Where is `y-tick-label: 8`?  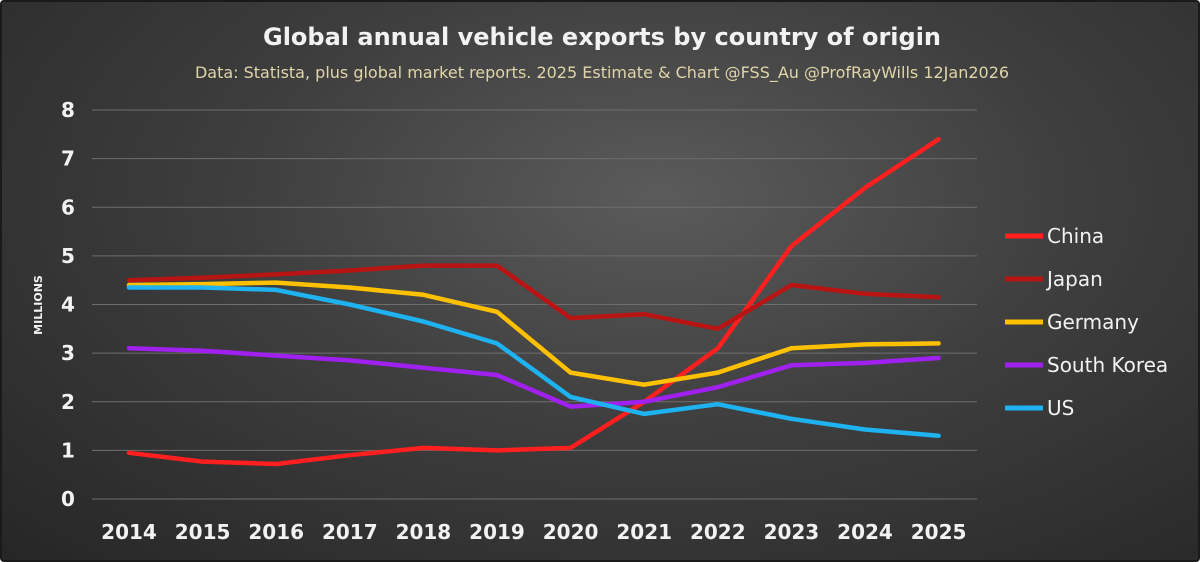 y-tick-label: 8 is located at coordinates (68, 110).